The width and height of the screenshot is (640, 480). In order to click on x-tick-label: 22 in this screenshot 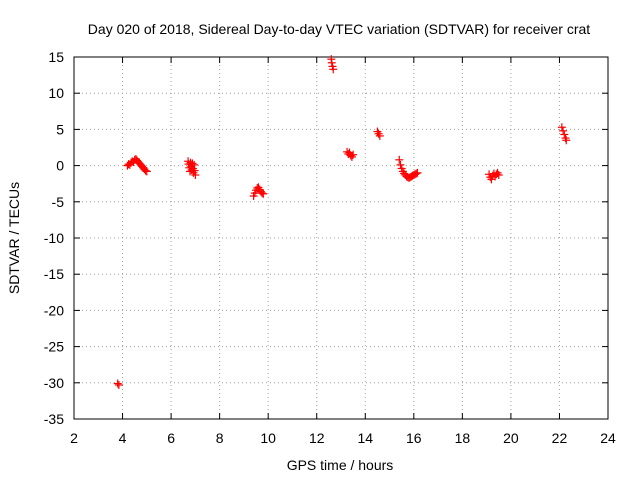, I will do `click(560, 438)`.